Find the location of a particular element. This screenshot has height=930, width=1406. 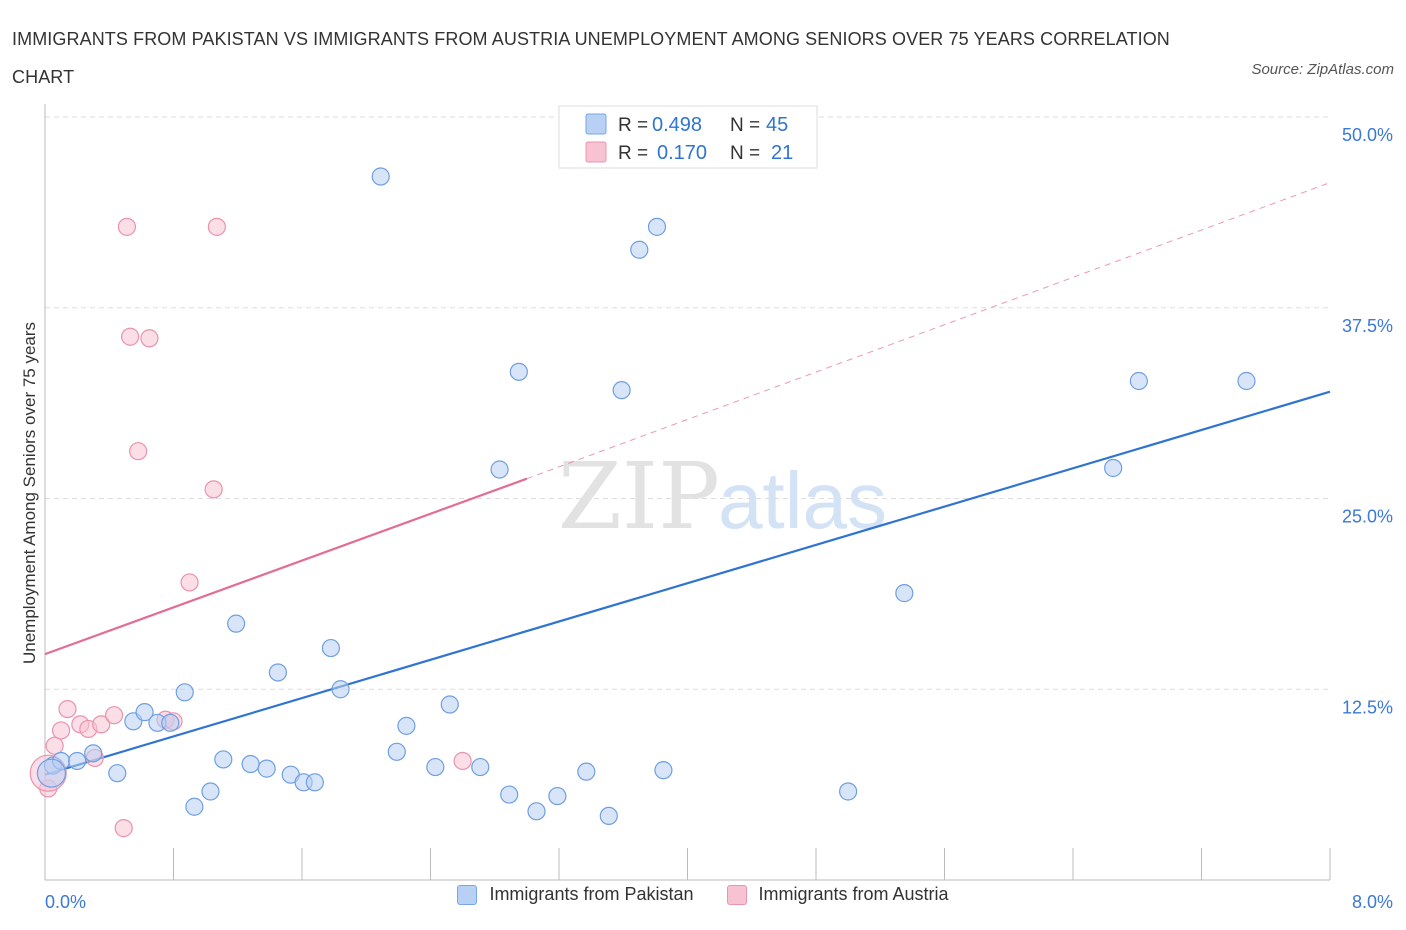

watermark-atlas: atlas is located at coordinates (802, 500).